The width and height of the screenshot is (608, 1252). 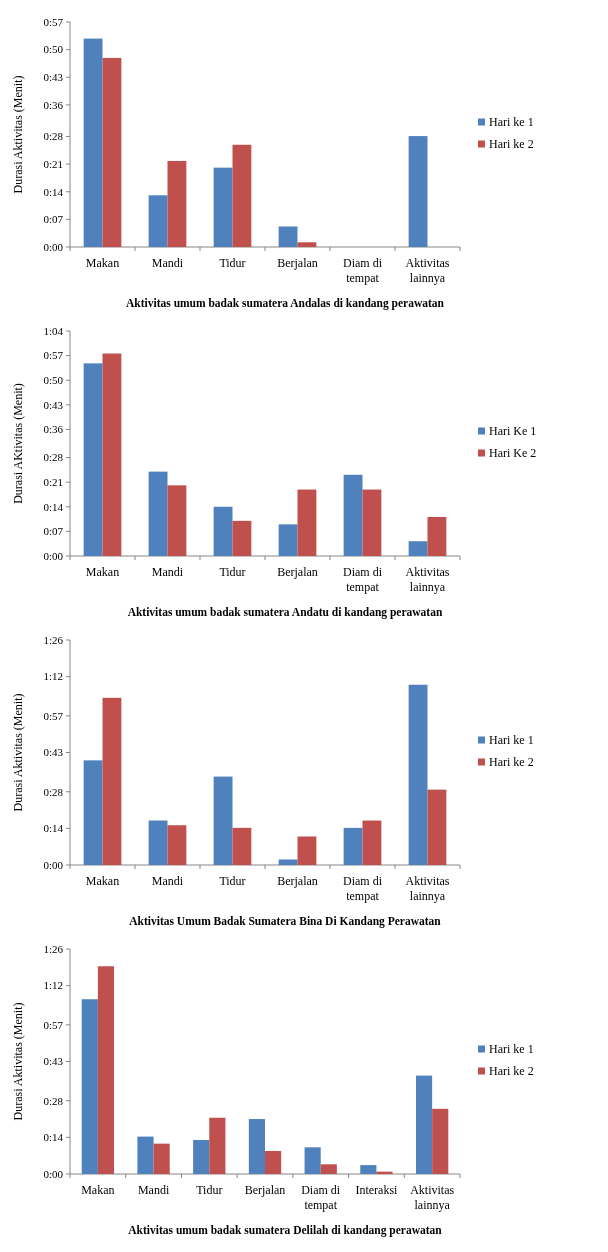 What do you see at coordinates (285, 1230) in the screenshot?
I see `text: Aktivitas umum badak sumatera Delilah di kandang perawatan` at bounding box center [285, 1230].